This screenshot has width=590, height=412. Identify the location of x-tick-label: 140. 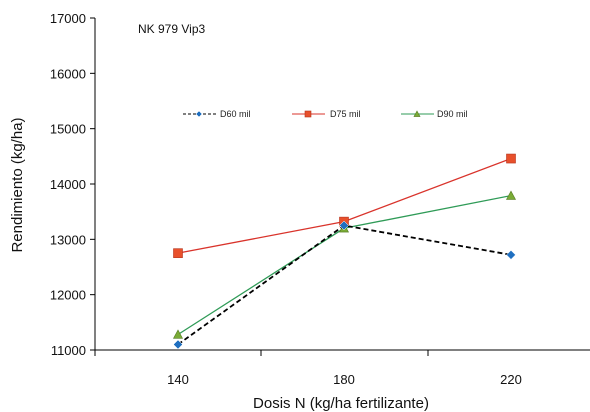
(178, 379).